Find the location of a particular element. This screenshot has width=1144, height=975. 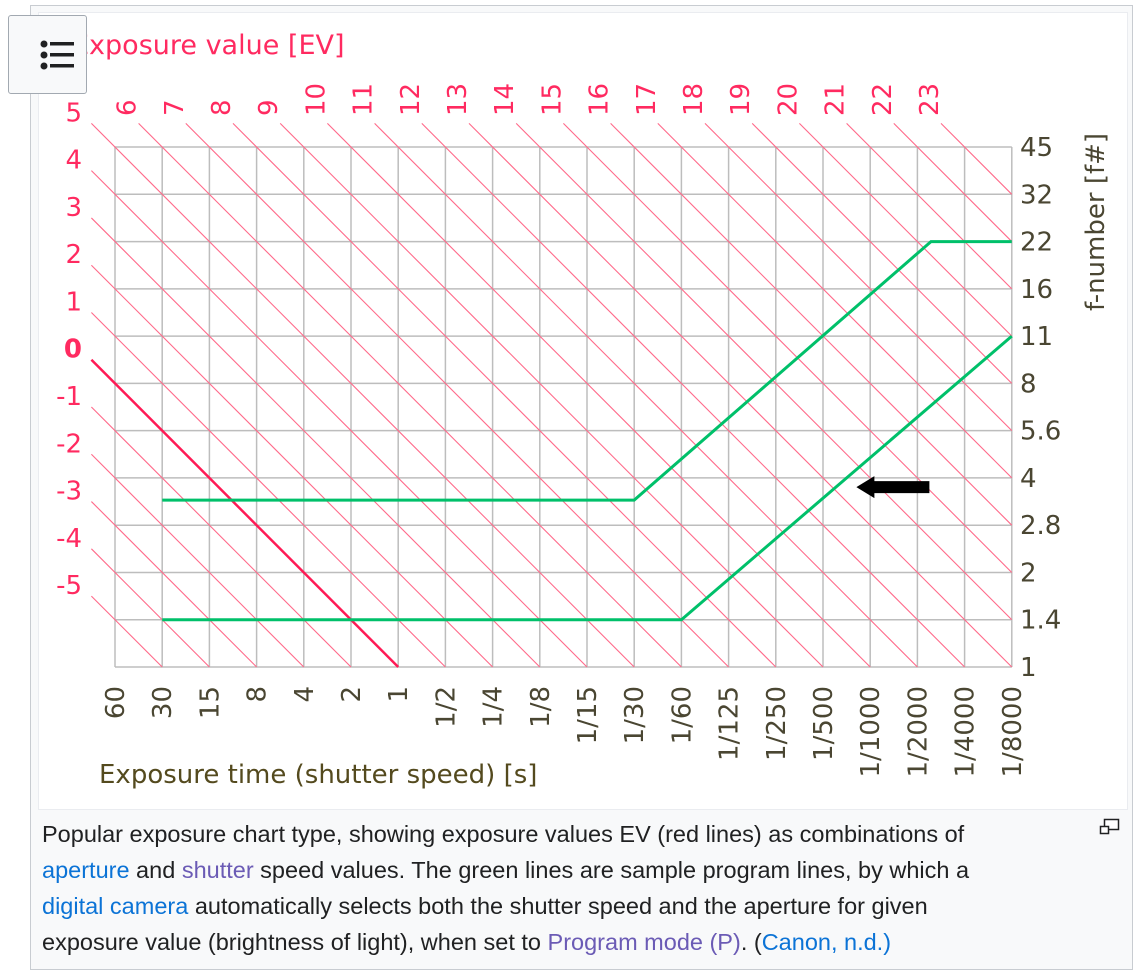

ev-label: -3 is located at coordinates (69, 492).